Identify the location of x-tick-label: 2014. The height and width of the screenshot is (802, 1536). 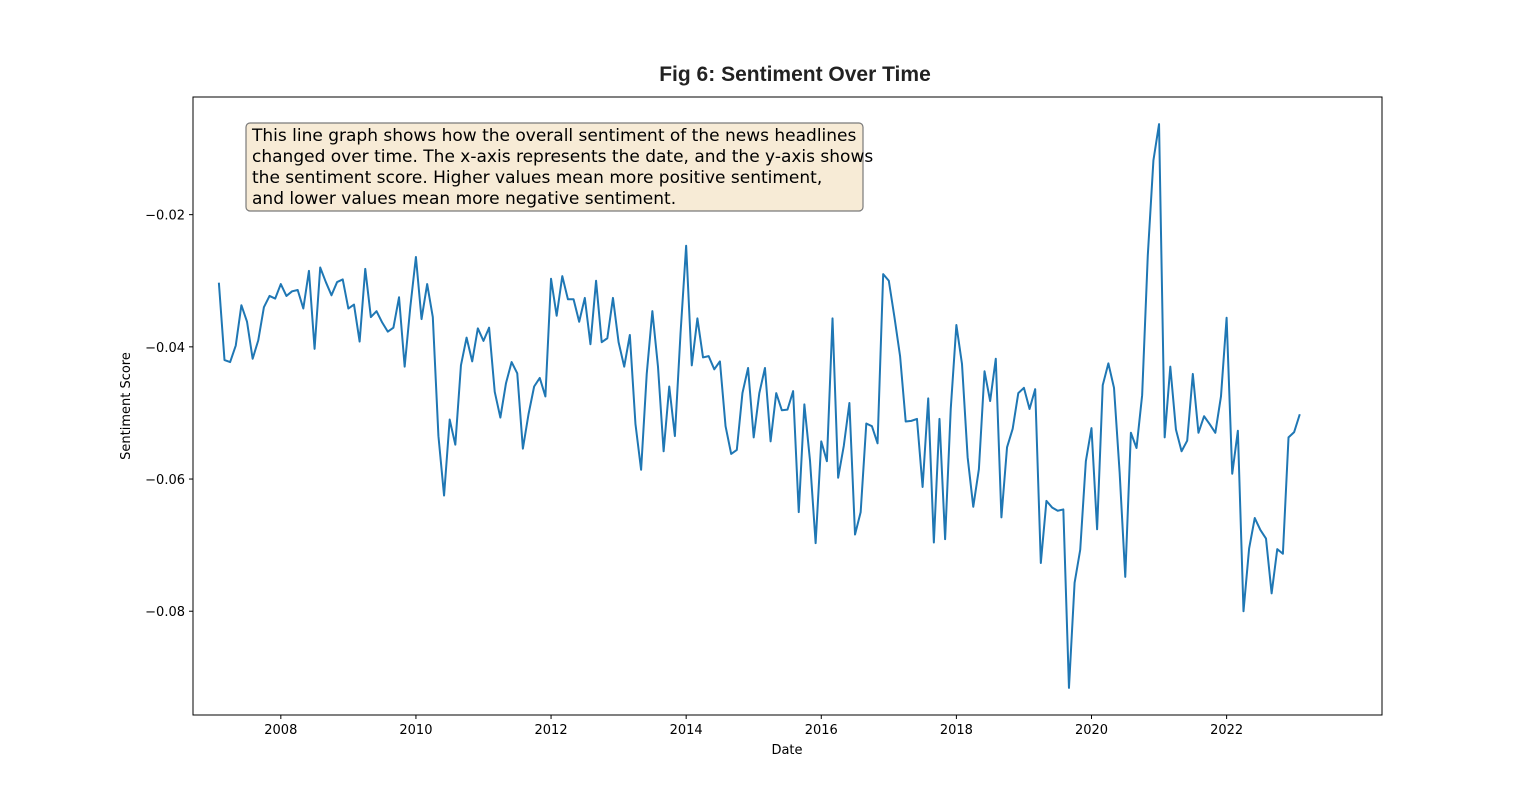
(686, 730).